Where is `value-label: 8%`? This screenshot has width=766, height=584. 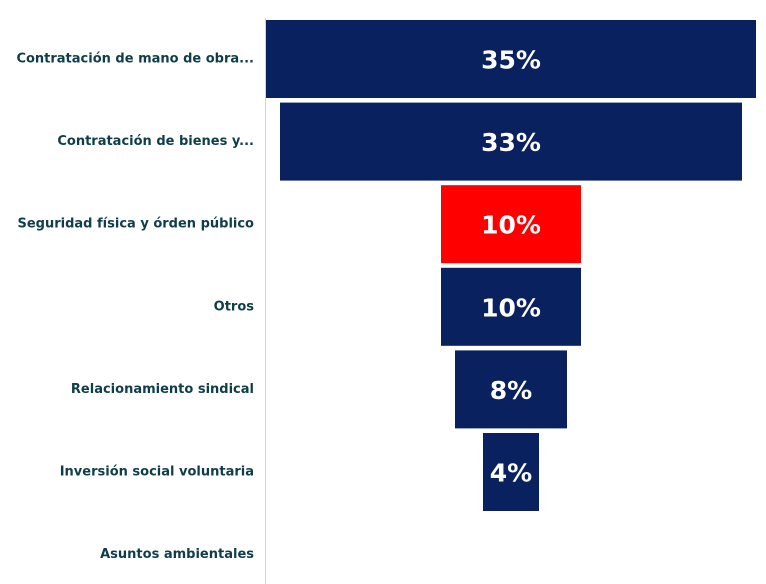
value-label: 8% is located at coordinates (511, 390).